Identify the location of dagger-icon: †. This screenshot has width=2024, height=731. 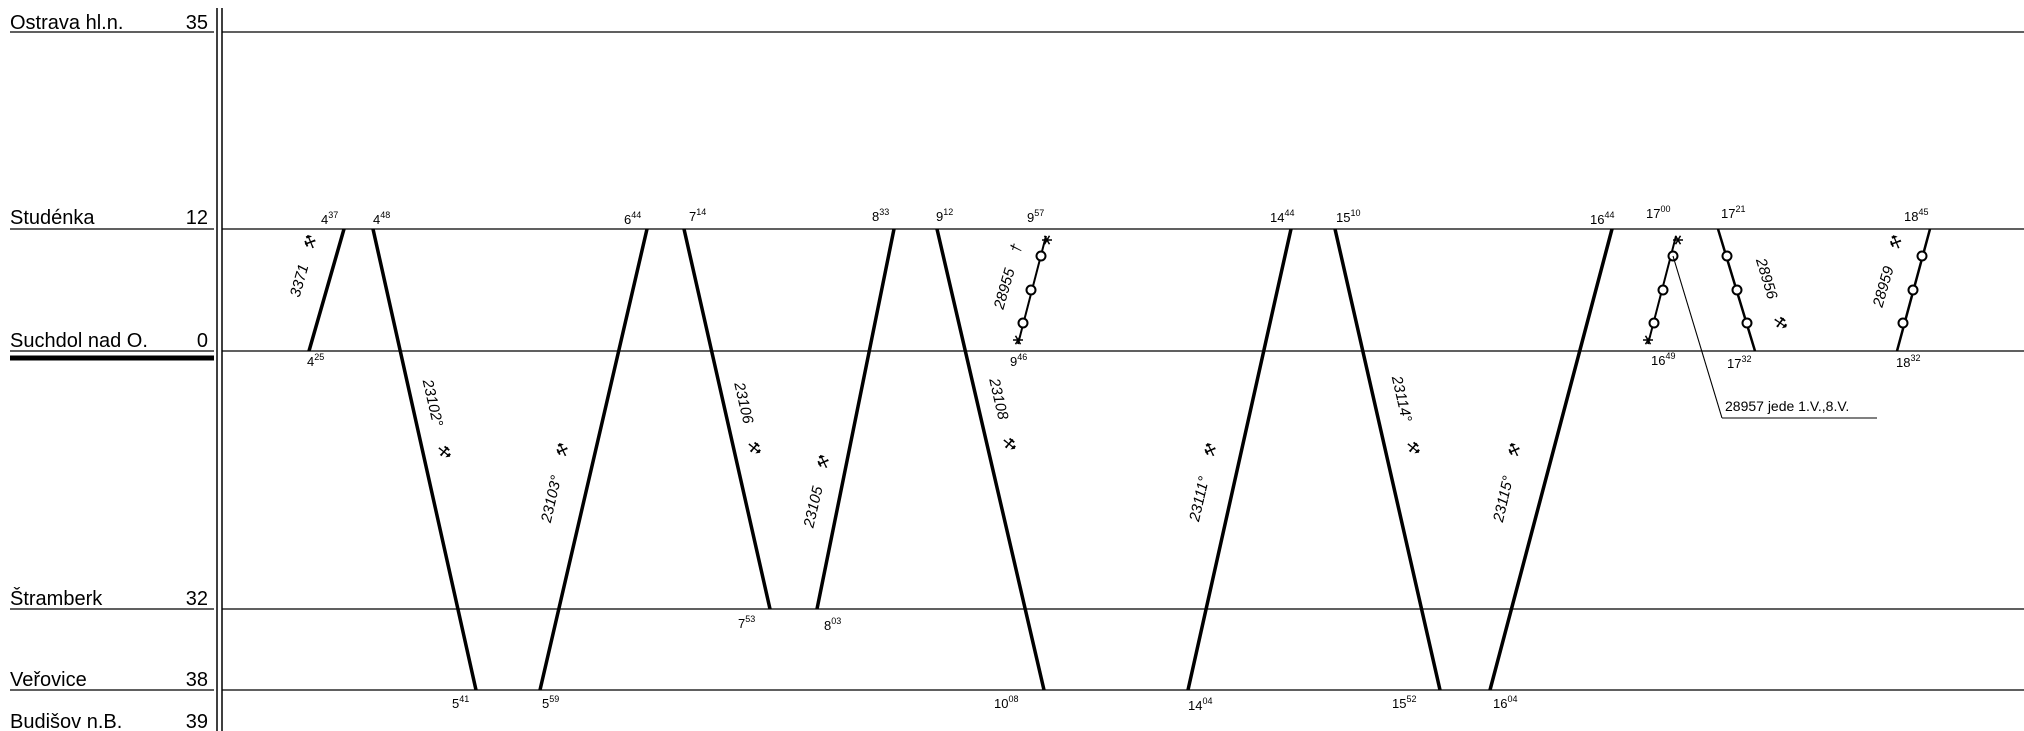
(1016, 247).